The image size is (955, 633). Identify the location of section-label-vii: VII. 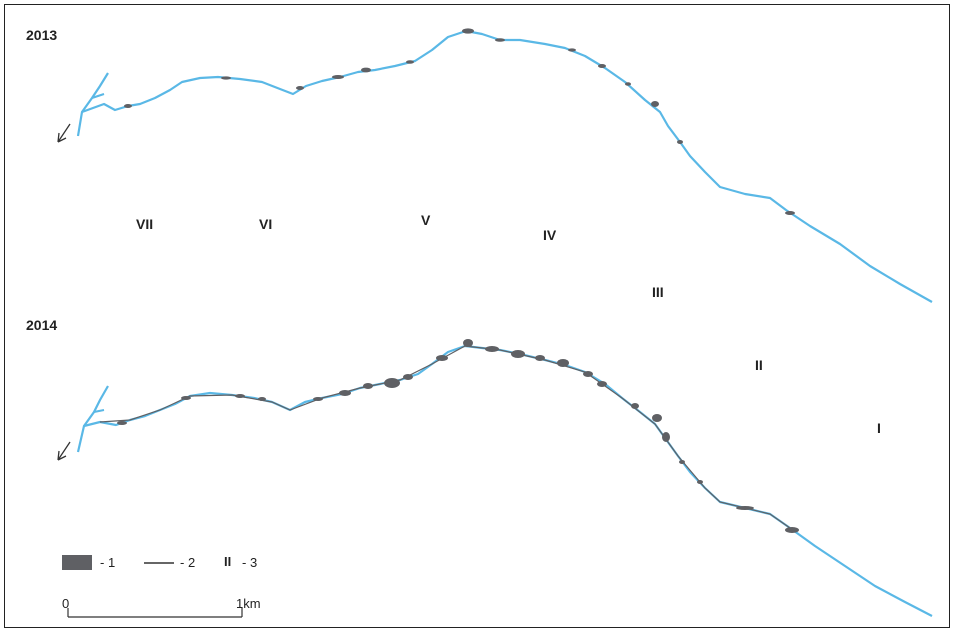
(145, 224).